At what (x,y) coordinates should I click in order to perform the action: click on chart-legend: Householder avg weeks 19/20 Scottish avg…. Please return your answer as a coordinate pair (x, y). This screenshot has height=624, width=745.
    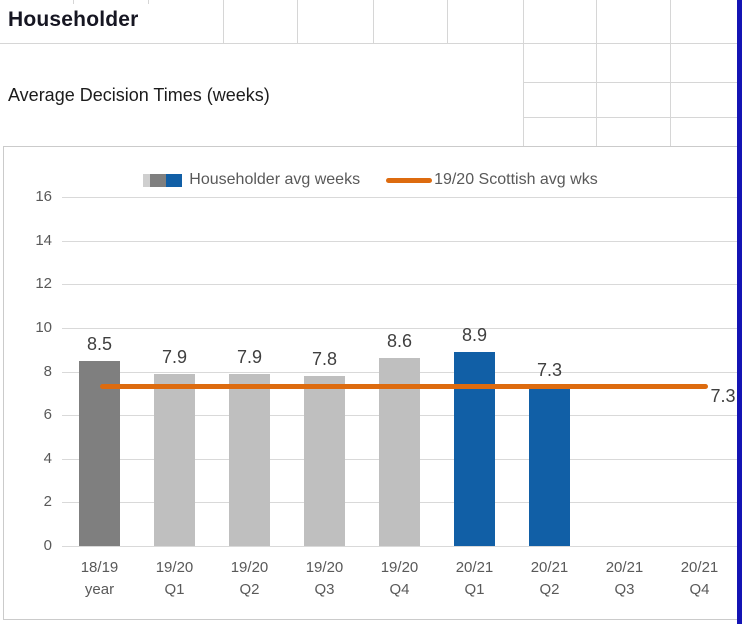
    Looking at the image, I should click on (370, 180).